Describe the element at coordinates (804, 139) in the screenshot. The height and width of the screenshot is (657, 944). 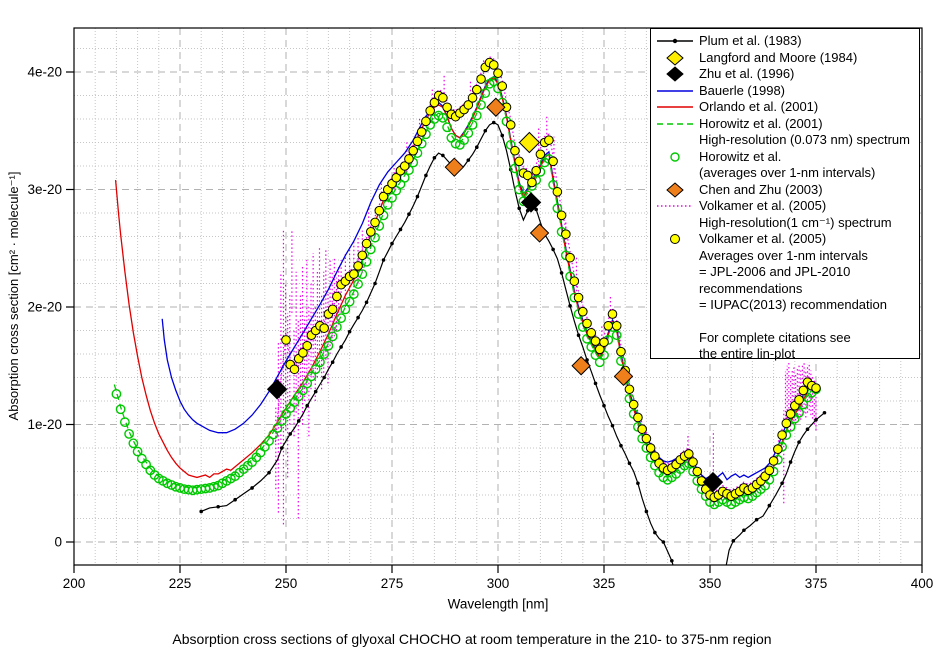
I see `legend-label-line: High-resolution (0.073 nm) spectrum` at that location.